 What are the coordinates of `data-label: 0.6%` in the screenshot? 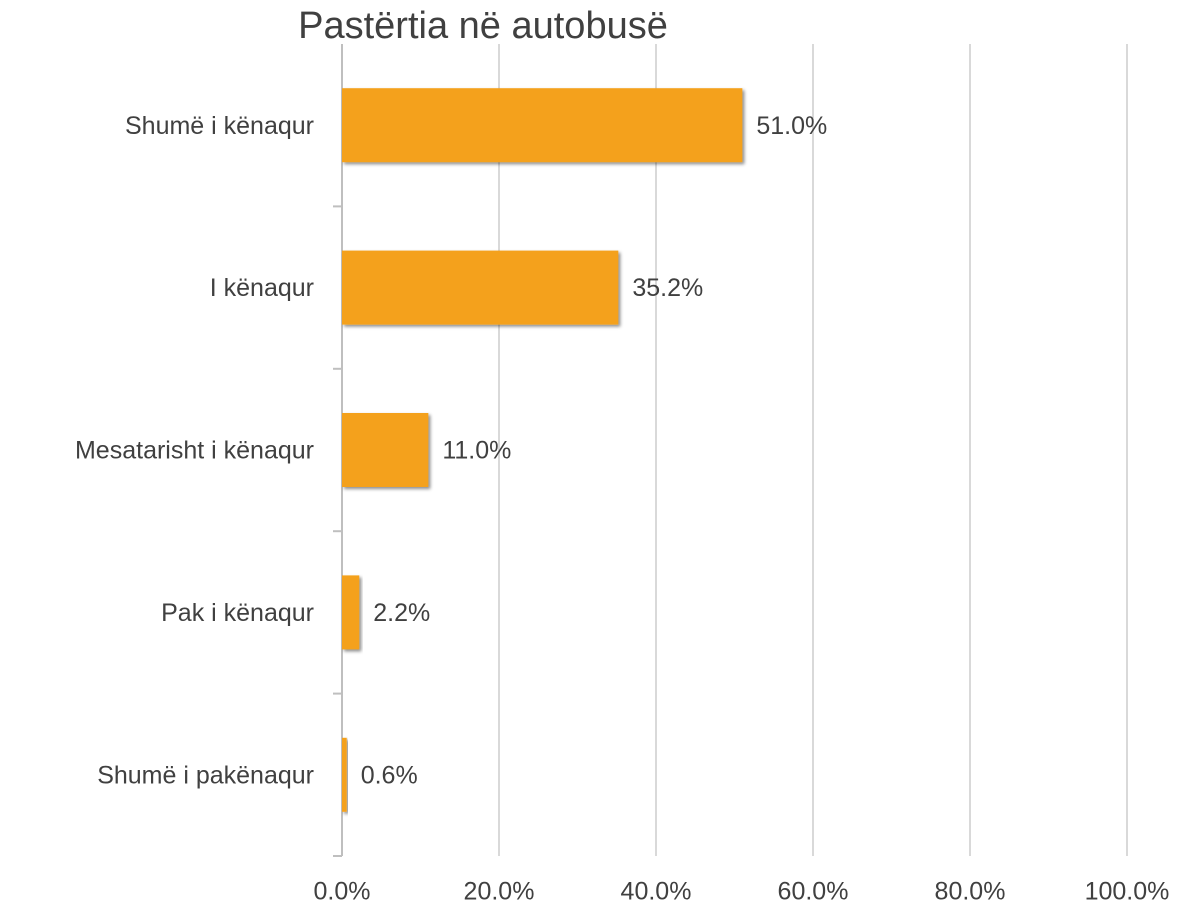 It's located at (389, 775).